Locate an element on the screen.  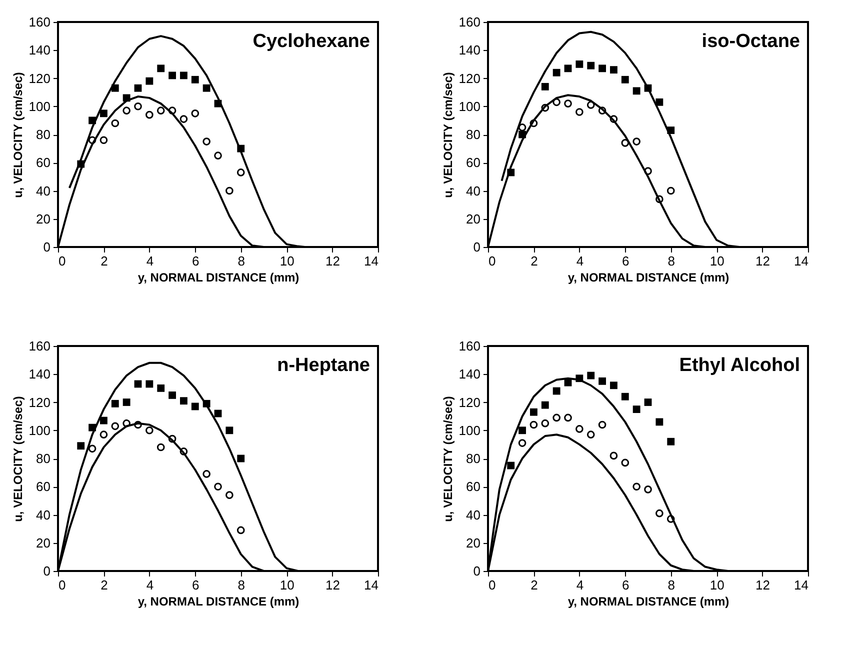
text: n-Heptane is located at coordinates (323, 365).